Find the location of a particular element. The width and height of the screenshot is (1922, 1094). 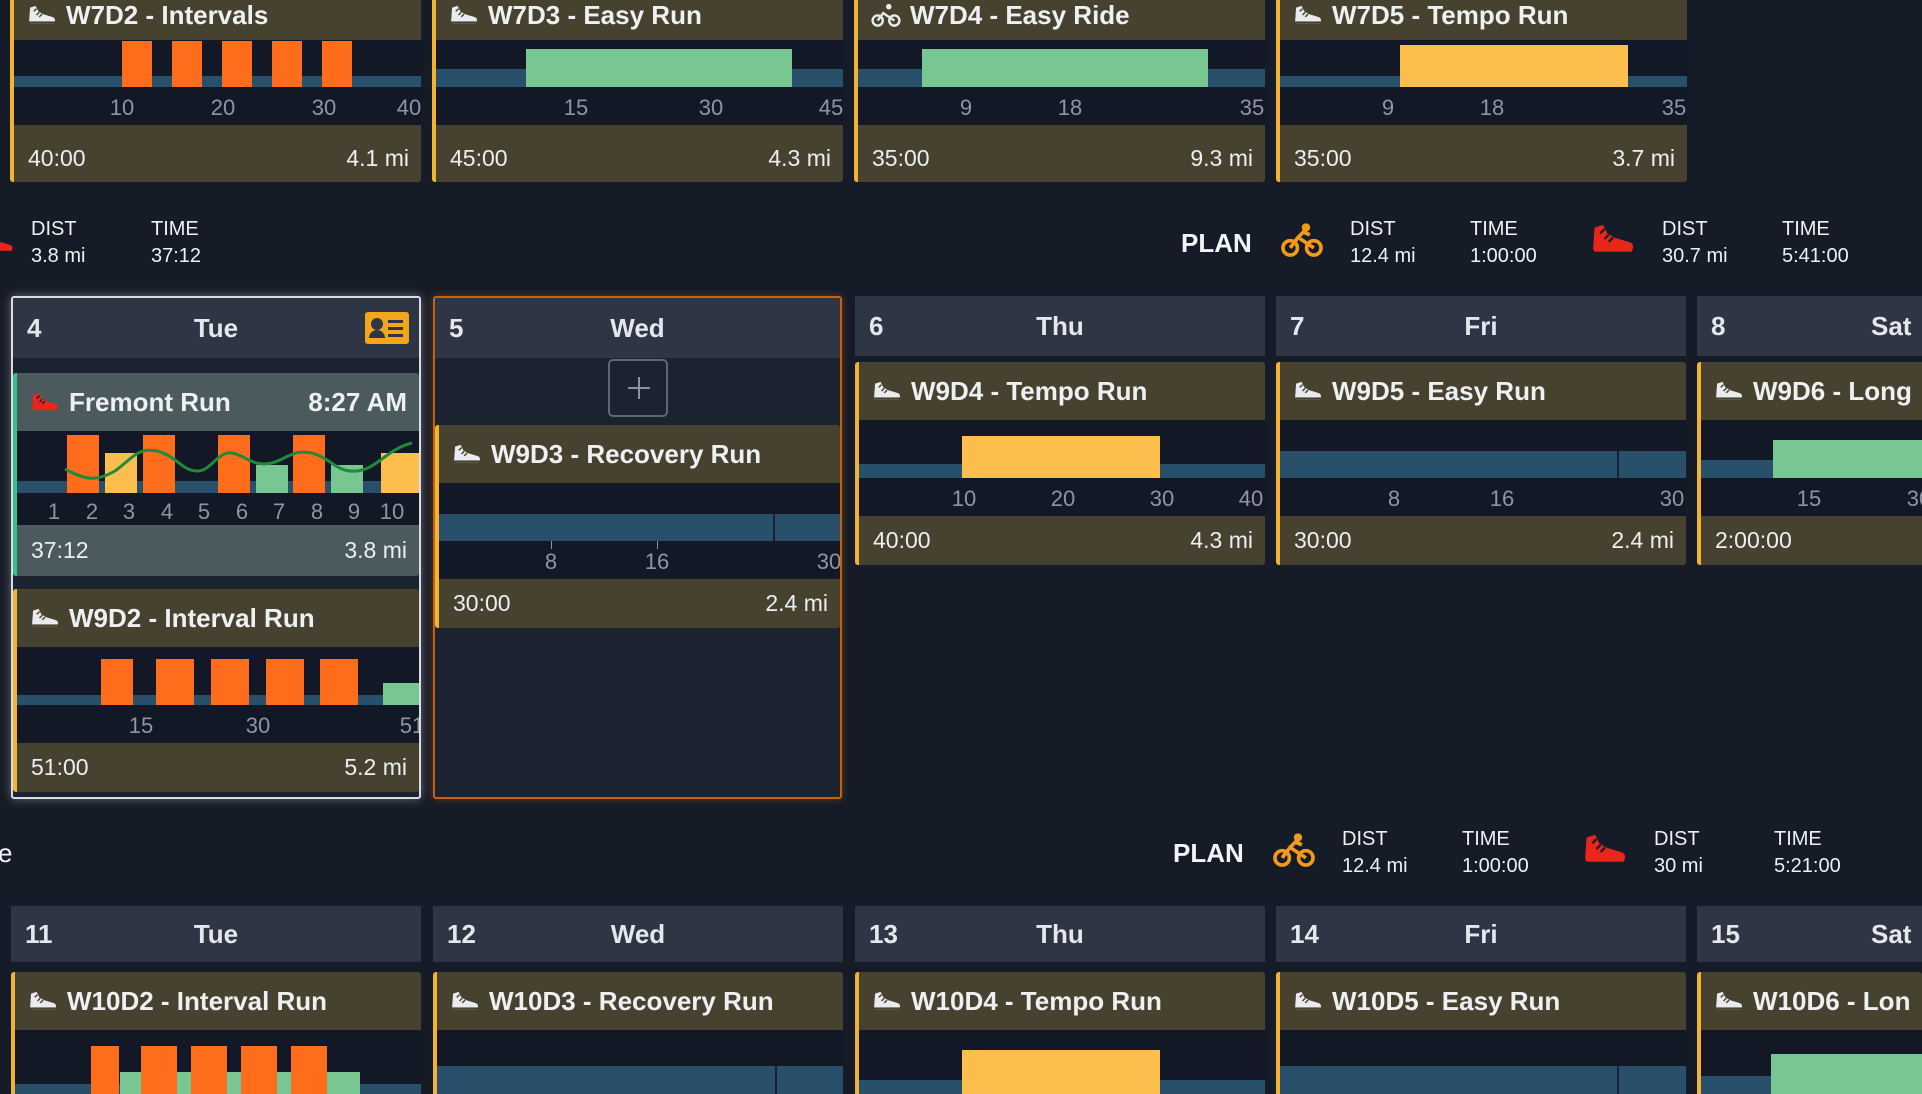

tick-label: 8 is located at coordinates (551, 561).